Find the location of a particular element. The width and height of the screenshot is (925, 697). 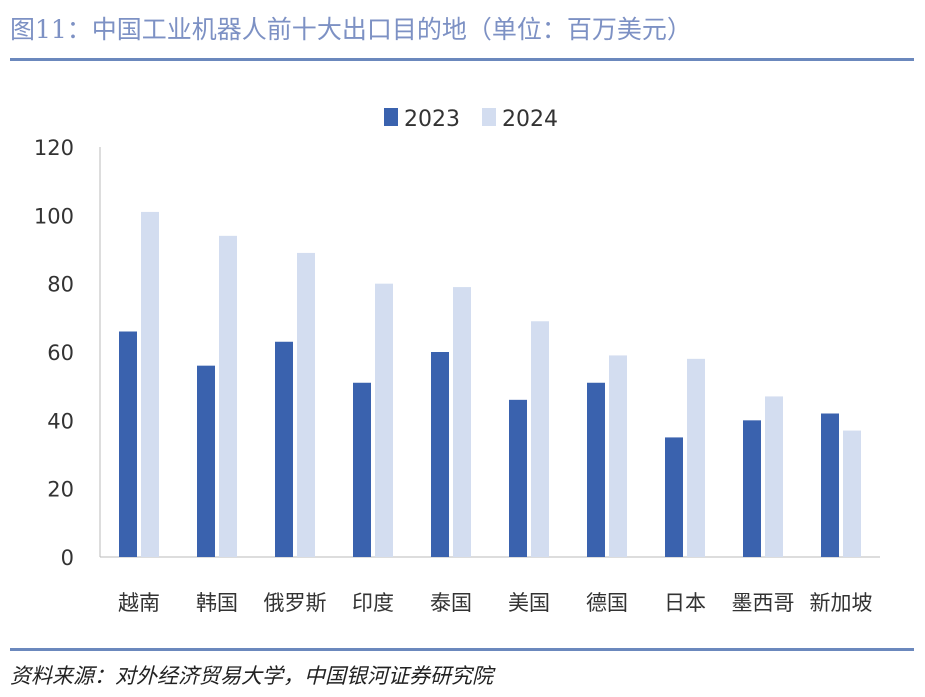

x-tick-label: 墨西哥 is located at coordinates (763, 603).